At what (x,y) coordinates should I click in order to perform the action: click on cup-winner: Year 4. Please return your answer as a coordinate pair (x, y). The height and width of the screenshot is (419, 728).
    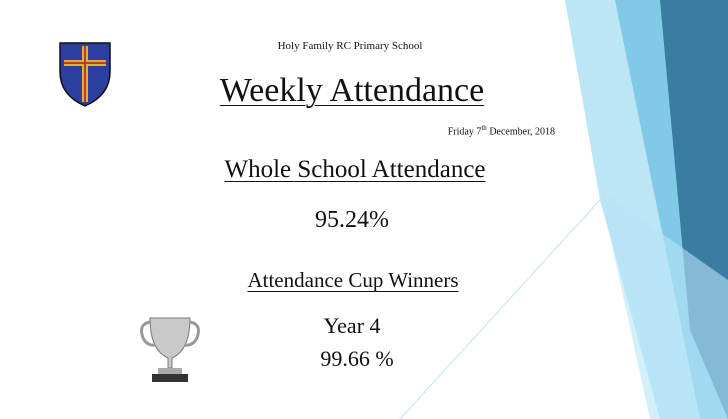
    Looking at the image, I should click on (352, 325).